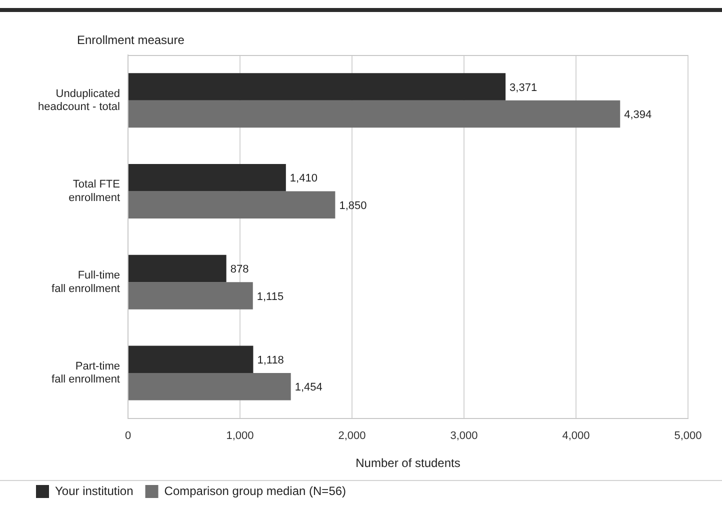 The height and width of the screenshot is (508, 722). What do you see at coordinates (464, 436) in the screenshot?
I see `x-tick-label: 3,000` at bounding box center [464, 436].